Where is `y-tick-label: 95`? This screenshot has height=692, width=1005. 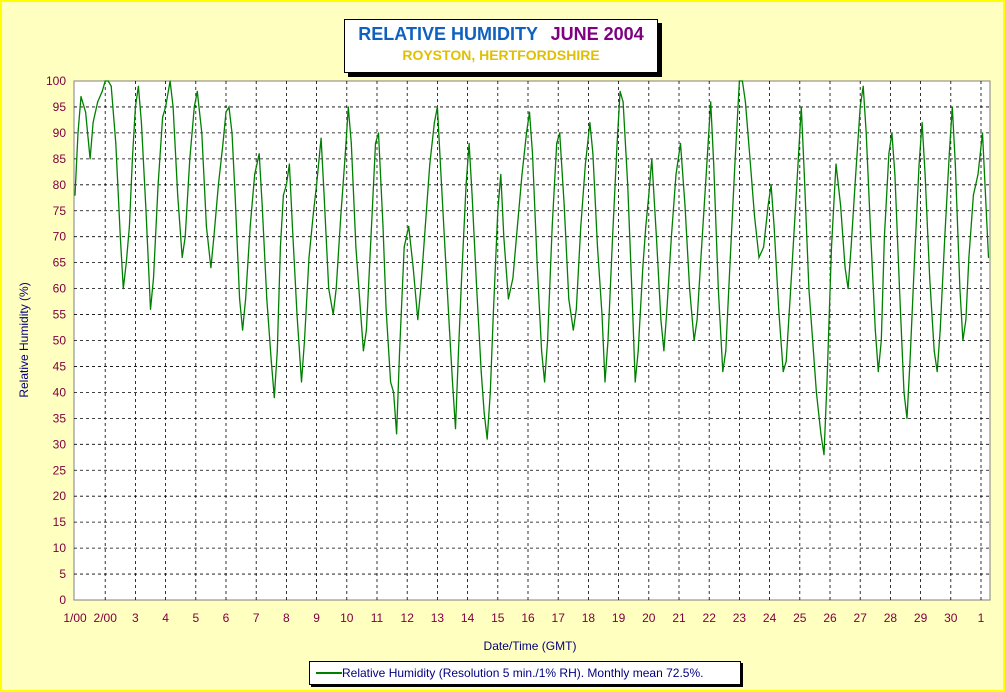
y-tick-label: 95 is located at coordinates (60, 107).